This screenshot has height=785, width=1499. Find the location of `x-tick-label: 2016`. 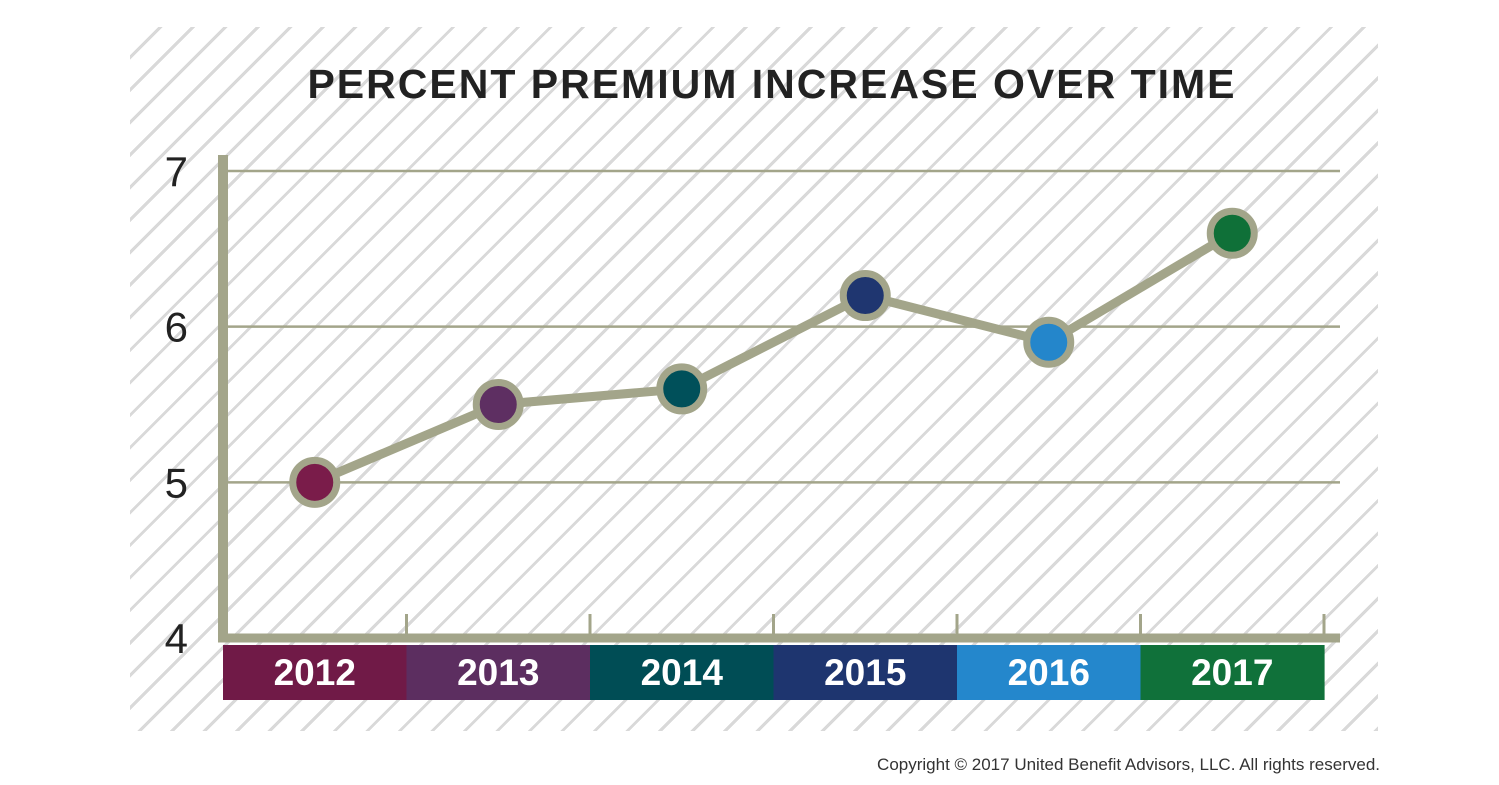

x-tick-label: 2016 is located at coordinates (1049, 672).